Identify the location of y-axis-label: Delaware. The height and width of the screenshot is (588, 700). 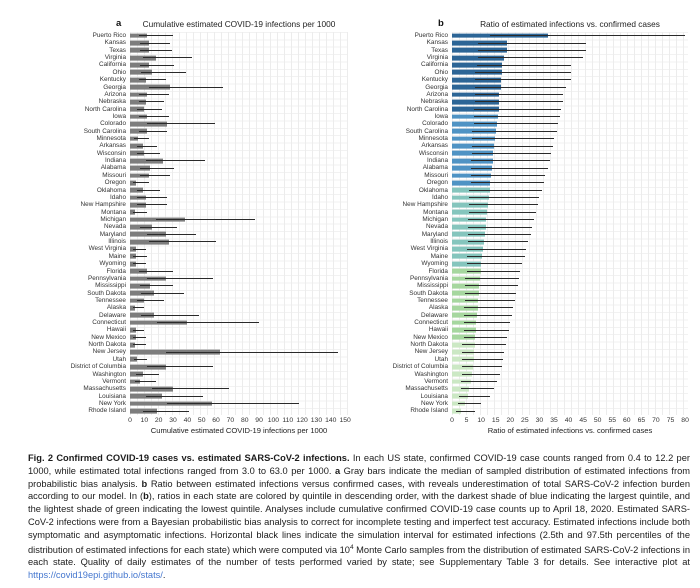
(434, 315).